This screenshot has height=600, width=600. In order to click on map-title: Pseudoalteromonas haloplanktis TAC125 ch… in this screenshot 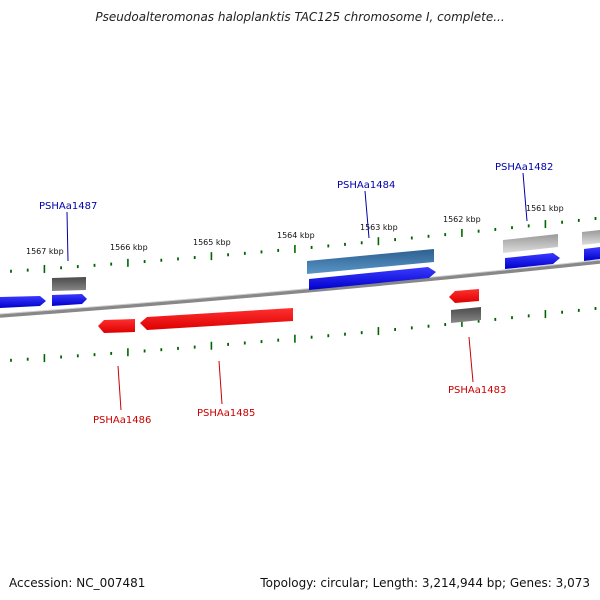, I will do `click(300, 17)`.